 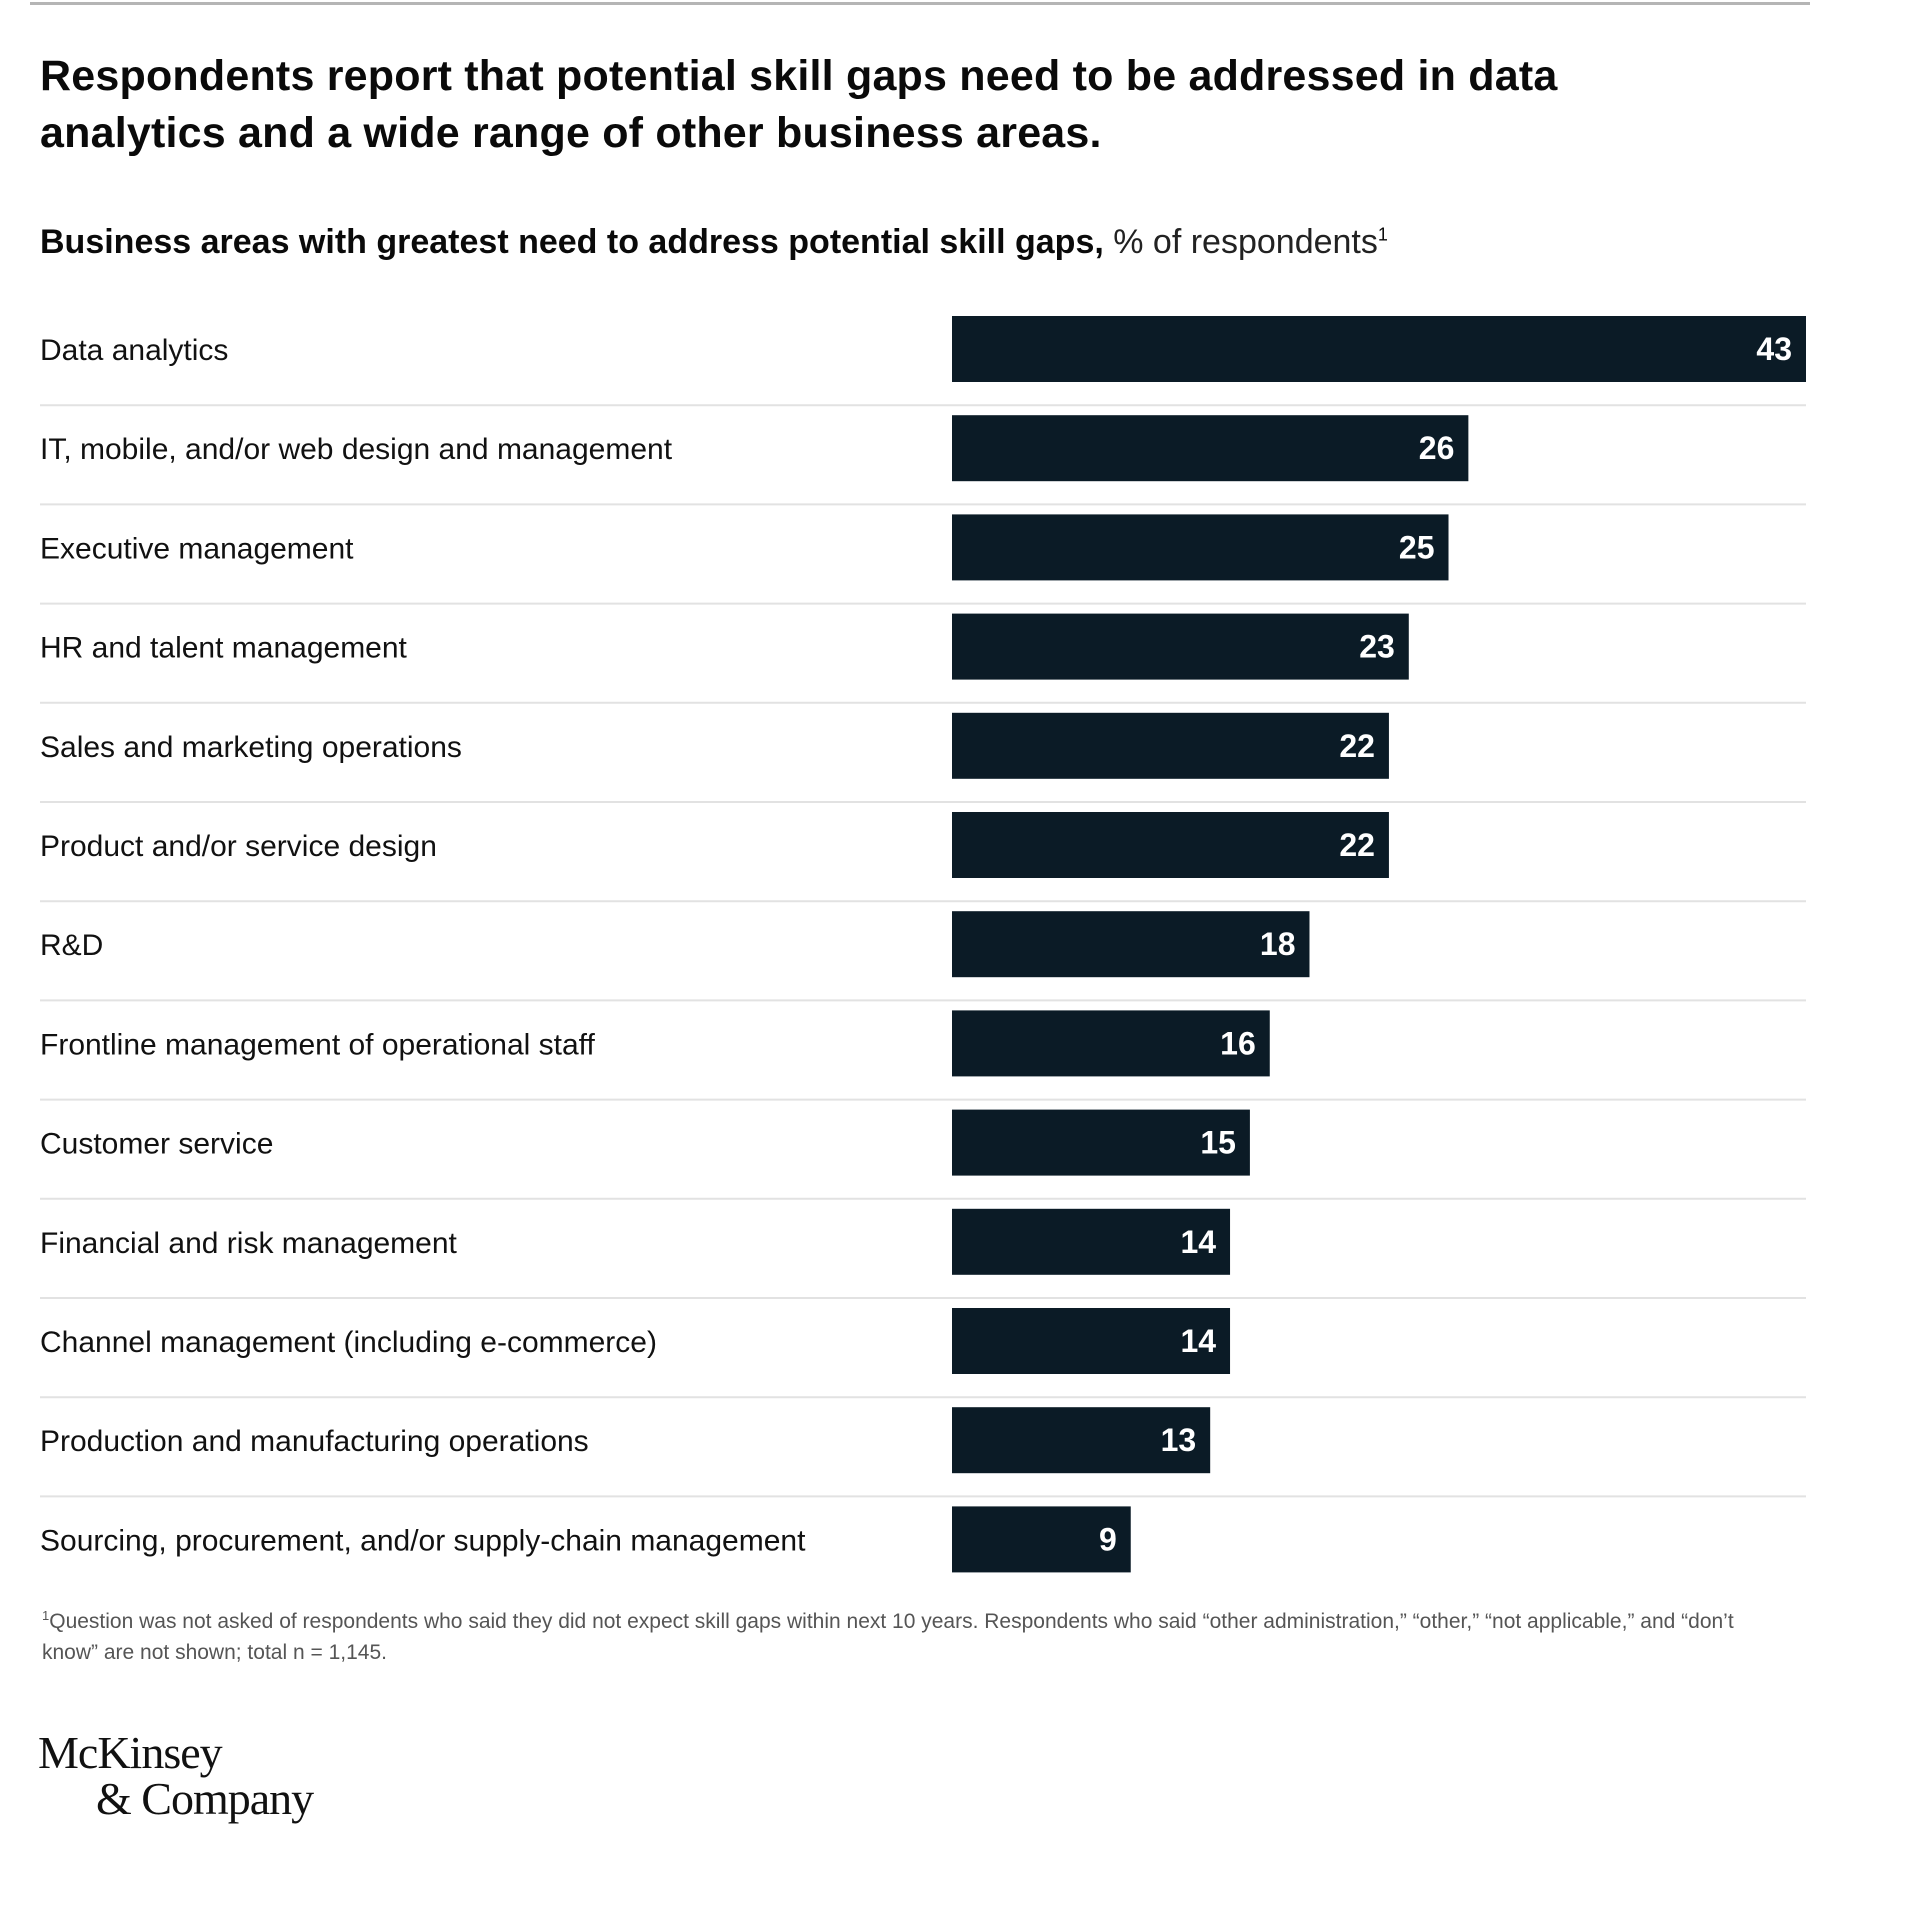 I want to click on mckinsey-logo: McKinsey & Company, so click(x=176, y=1775).